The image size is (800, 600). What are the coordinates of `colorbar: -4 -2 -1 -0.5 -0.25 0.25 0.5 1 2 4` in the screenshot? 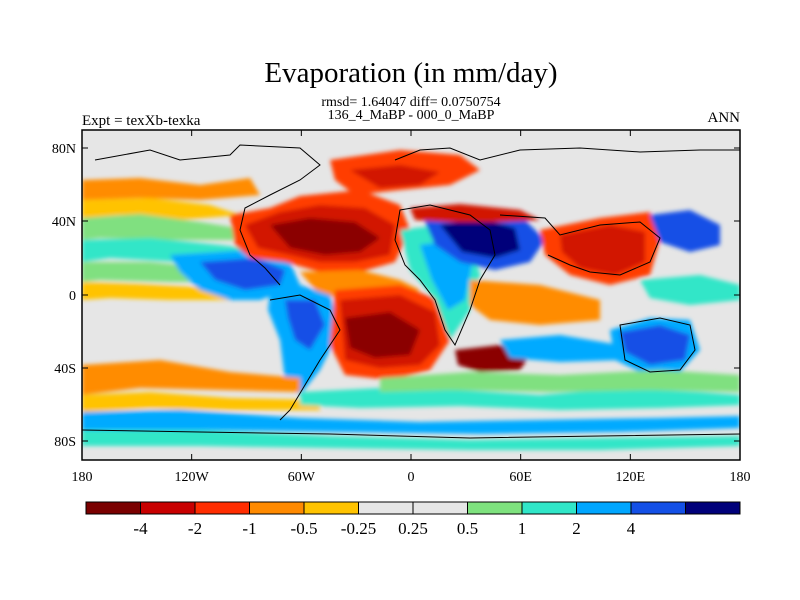 It's located at (413, 519).